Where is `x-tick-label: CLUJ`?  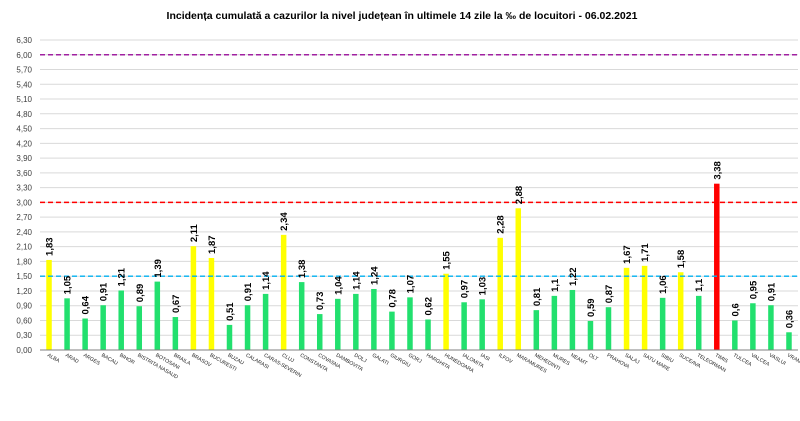
x-tick-label: CLUJ is located at coordinates (288, 359).